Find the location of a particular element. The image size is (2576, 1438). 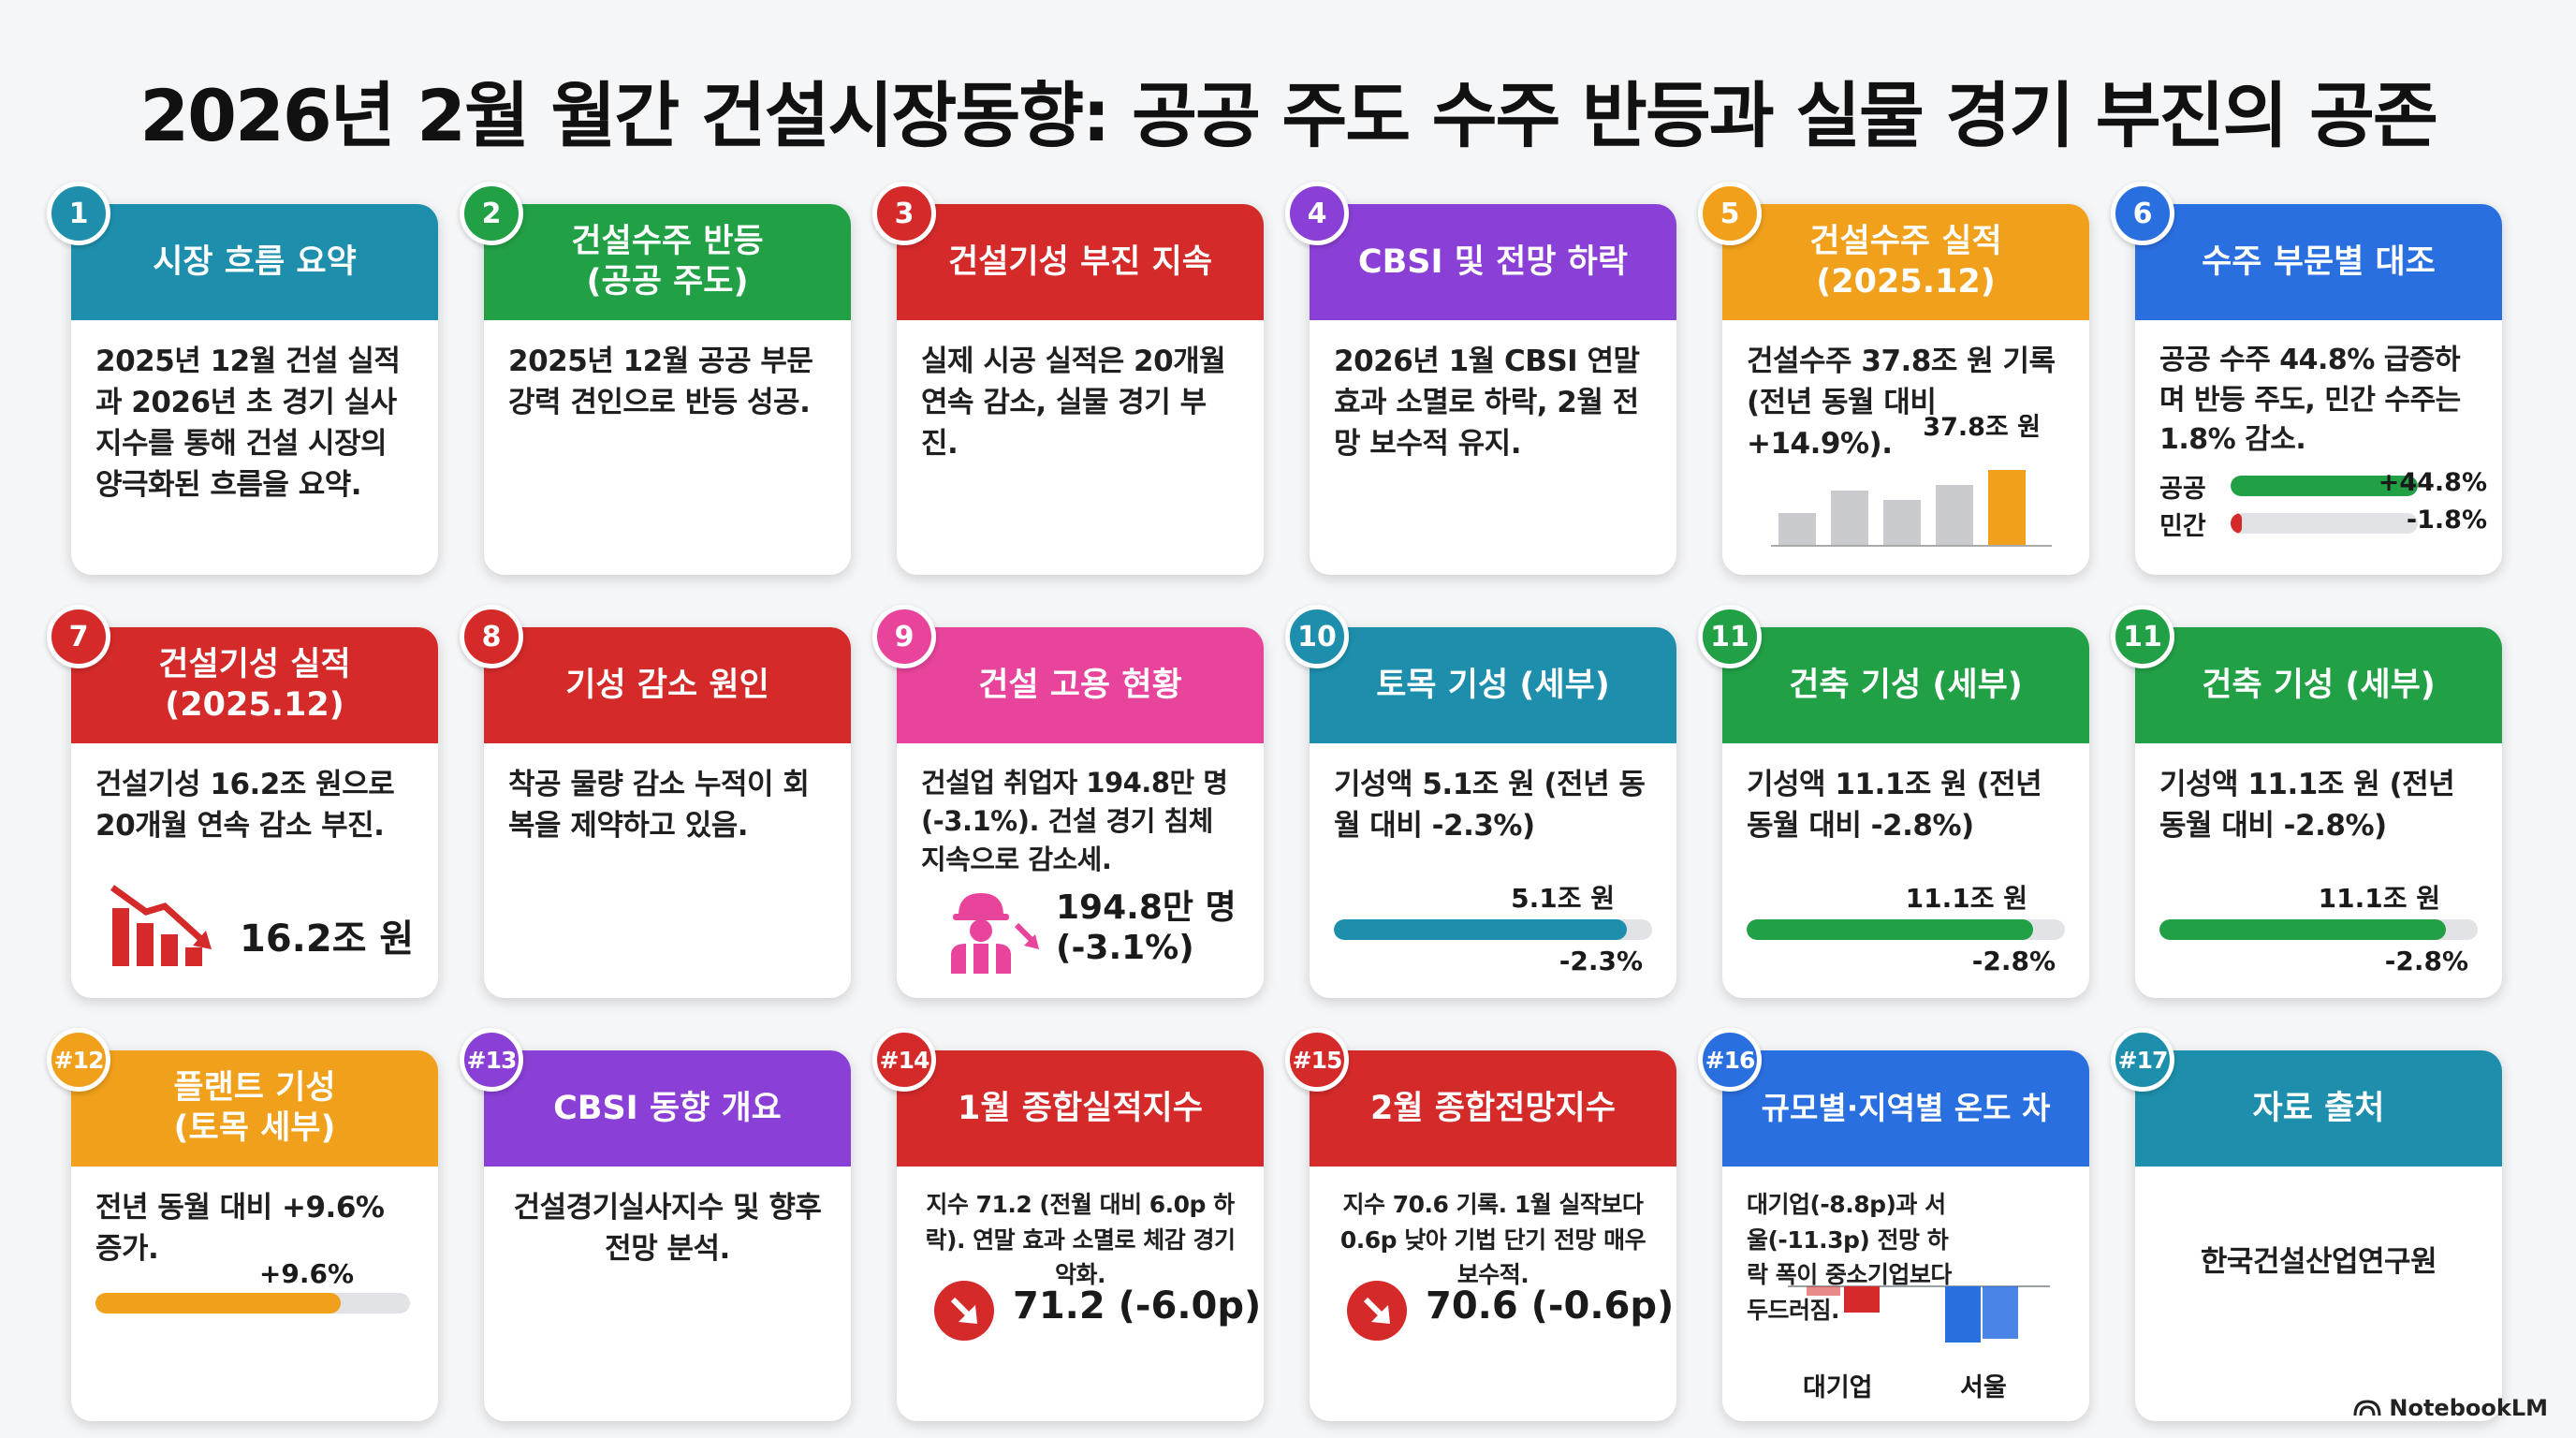

card-number-badge: 1 is located at coordinates (78, 213).